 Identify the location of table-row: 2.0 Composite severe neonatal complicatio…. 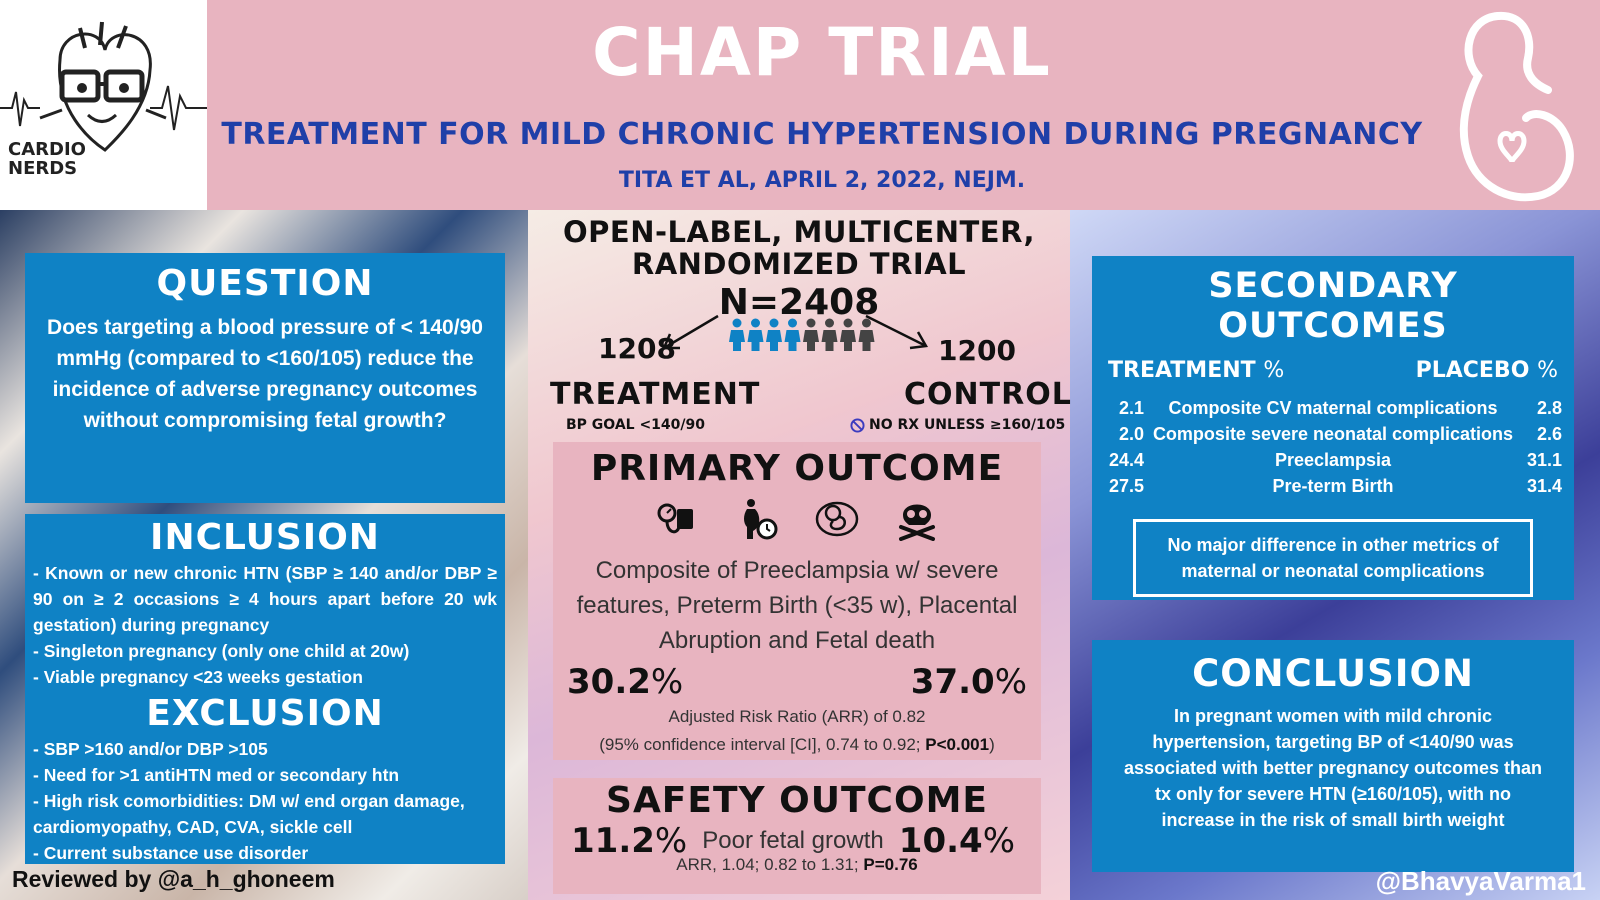
(1340, 434).